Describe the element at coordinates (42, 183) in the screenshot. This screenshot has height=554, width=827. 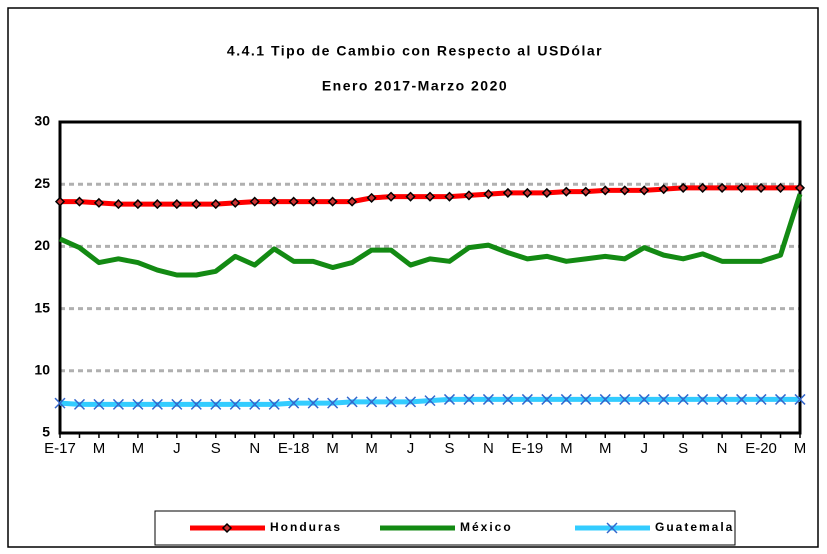
I see `y-tick-label: 25` at that location.